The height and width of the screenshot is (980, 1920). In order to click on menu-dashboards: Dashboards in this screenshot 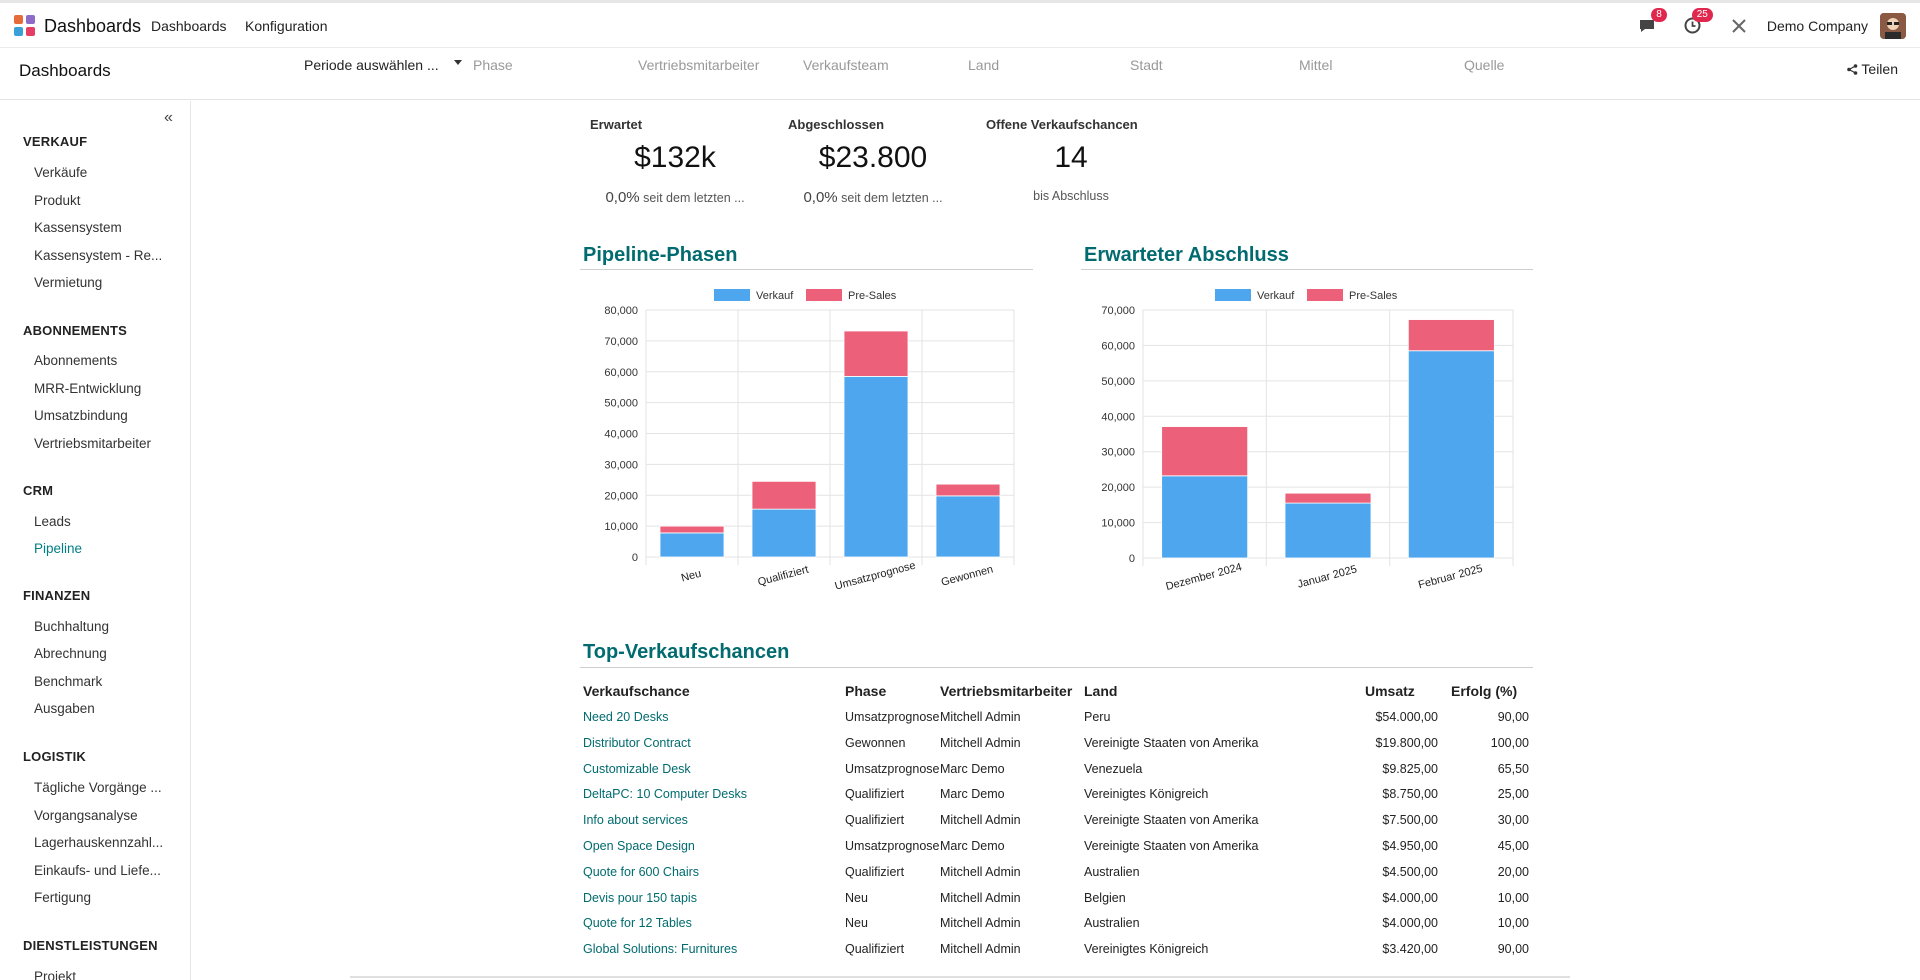, I will do `click(189, 26)`.